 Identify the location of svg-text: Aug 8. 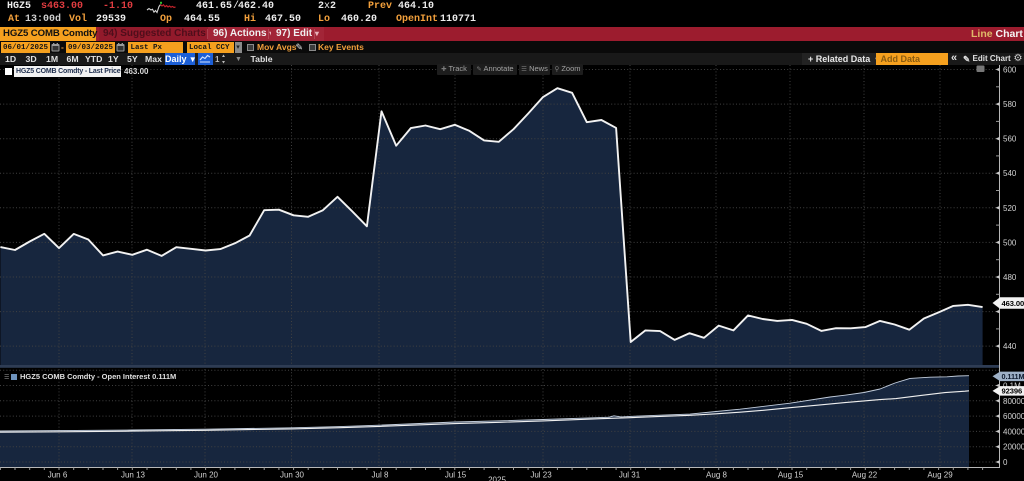
(716, 475).